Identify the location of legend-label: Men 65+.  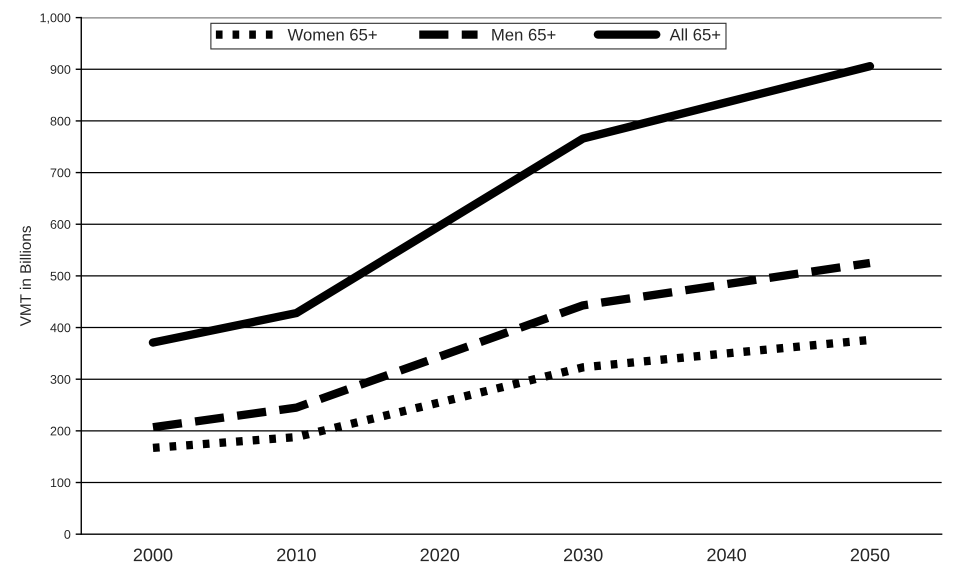
(524, 34).